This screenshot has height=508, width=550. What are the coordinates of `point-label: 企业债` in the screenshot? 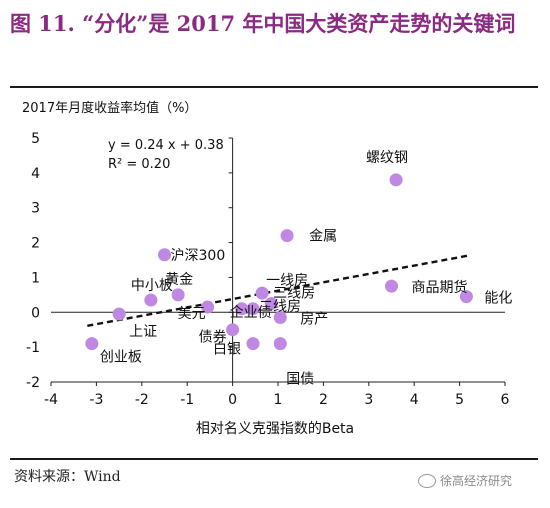 It's located at (251, 312).